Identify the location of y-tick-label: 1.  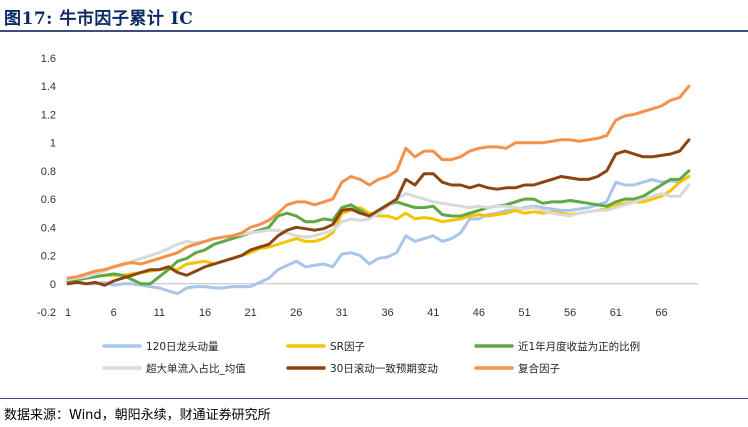
(53, 144).